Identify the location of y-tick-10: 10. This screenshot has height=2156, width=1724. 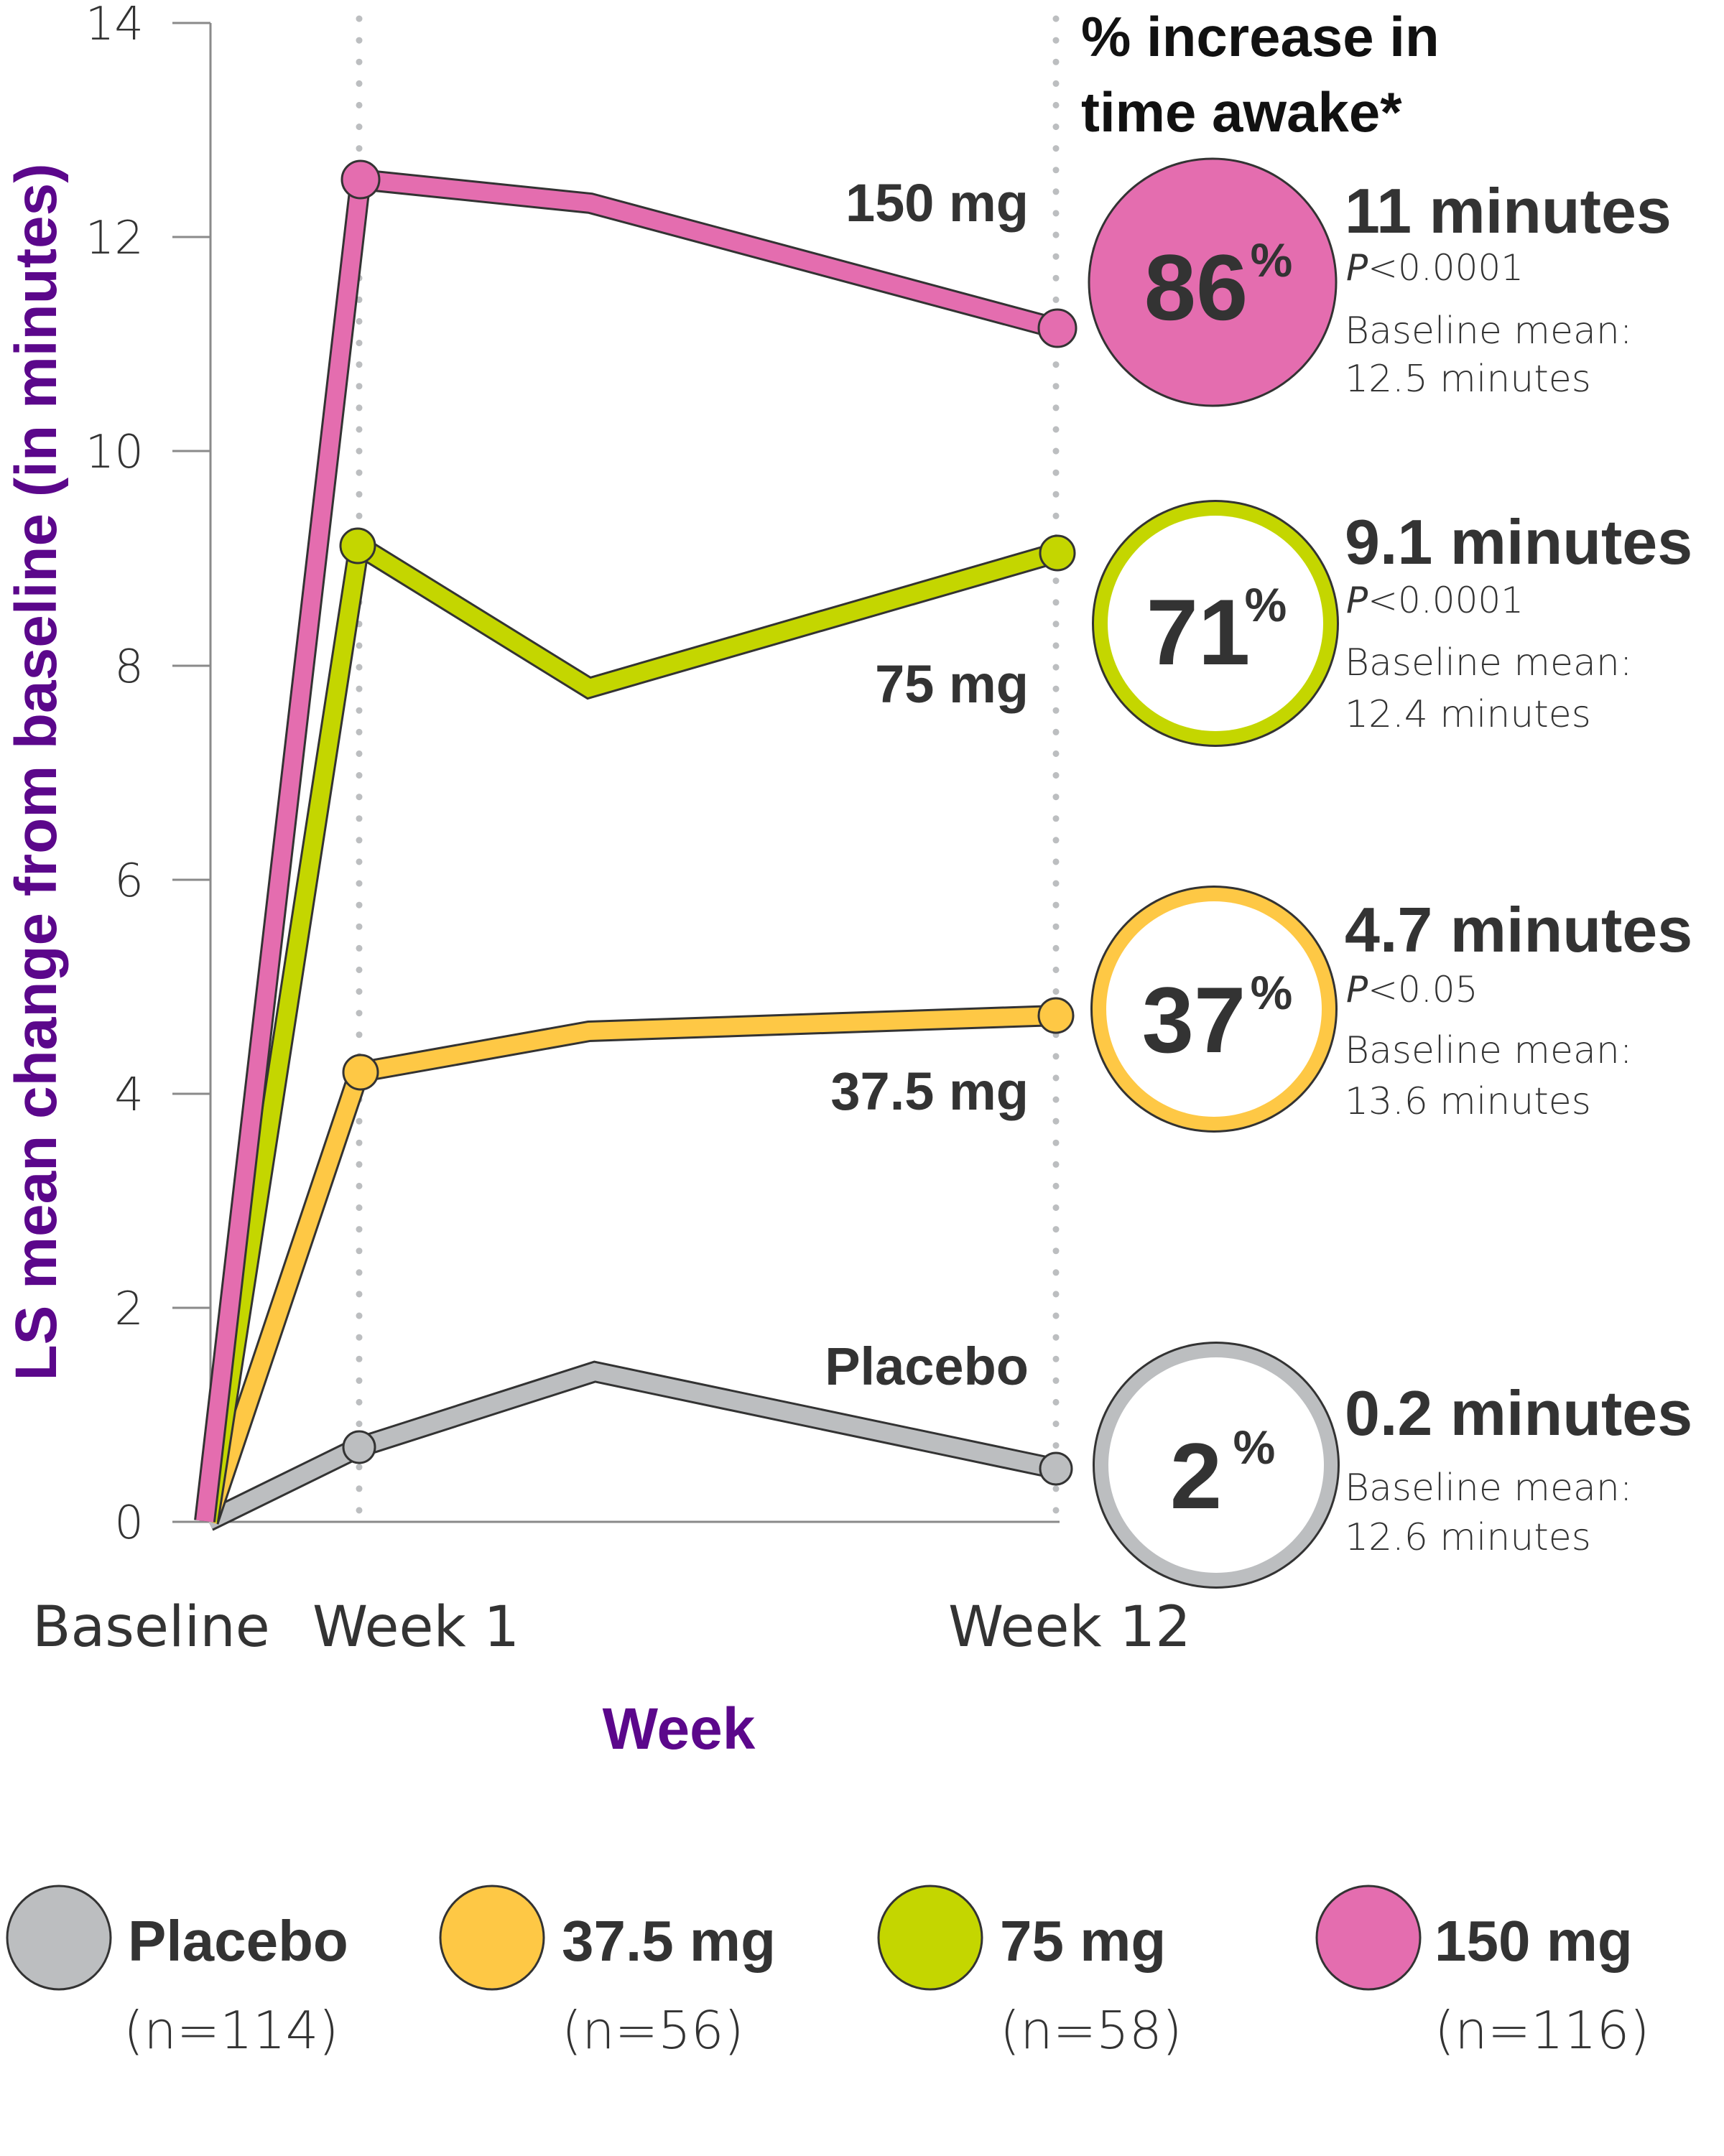
(115, 452).